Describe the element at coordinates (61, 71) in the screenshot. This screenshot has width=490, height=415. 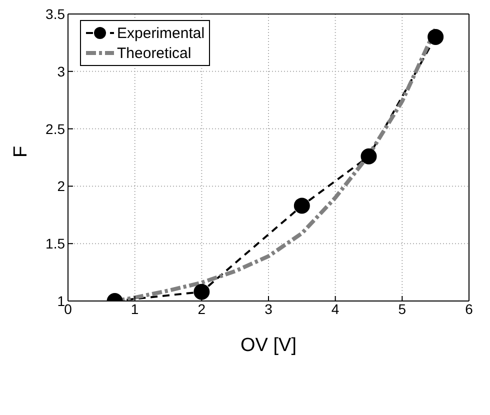
I see `y-tick-label: 3` at that location.